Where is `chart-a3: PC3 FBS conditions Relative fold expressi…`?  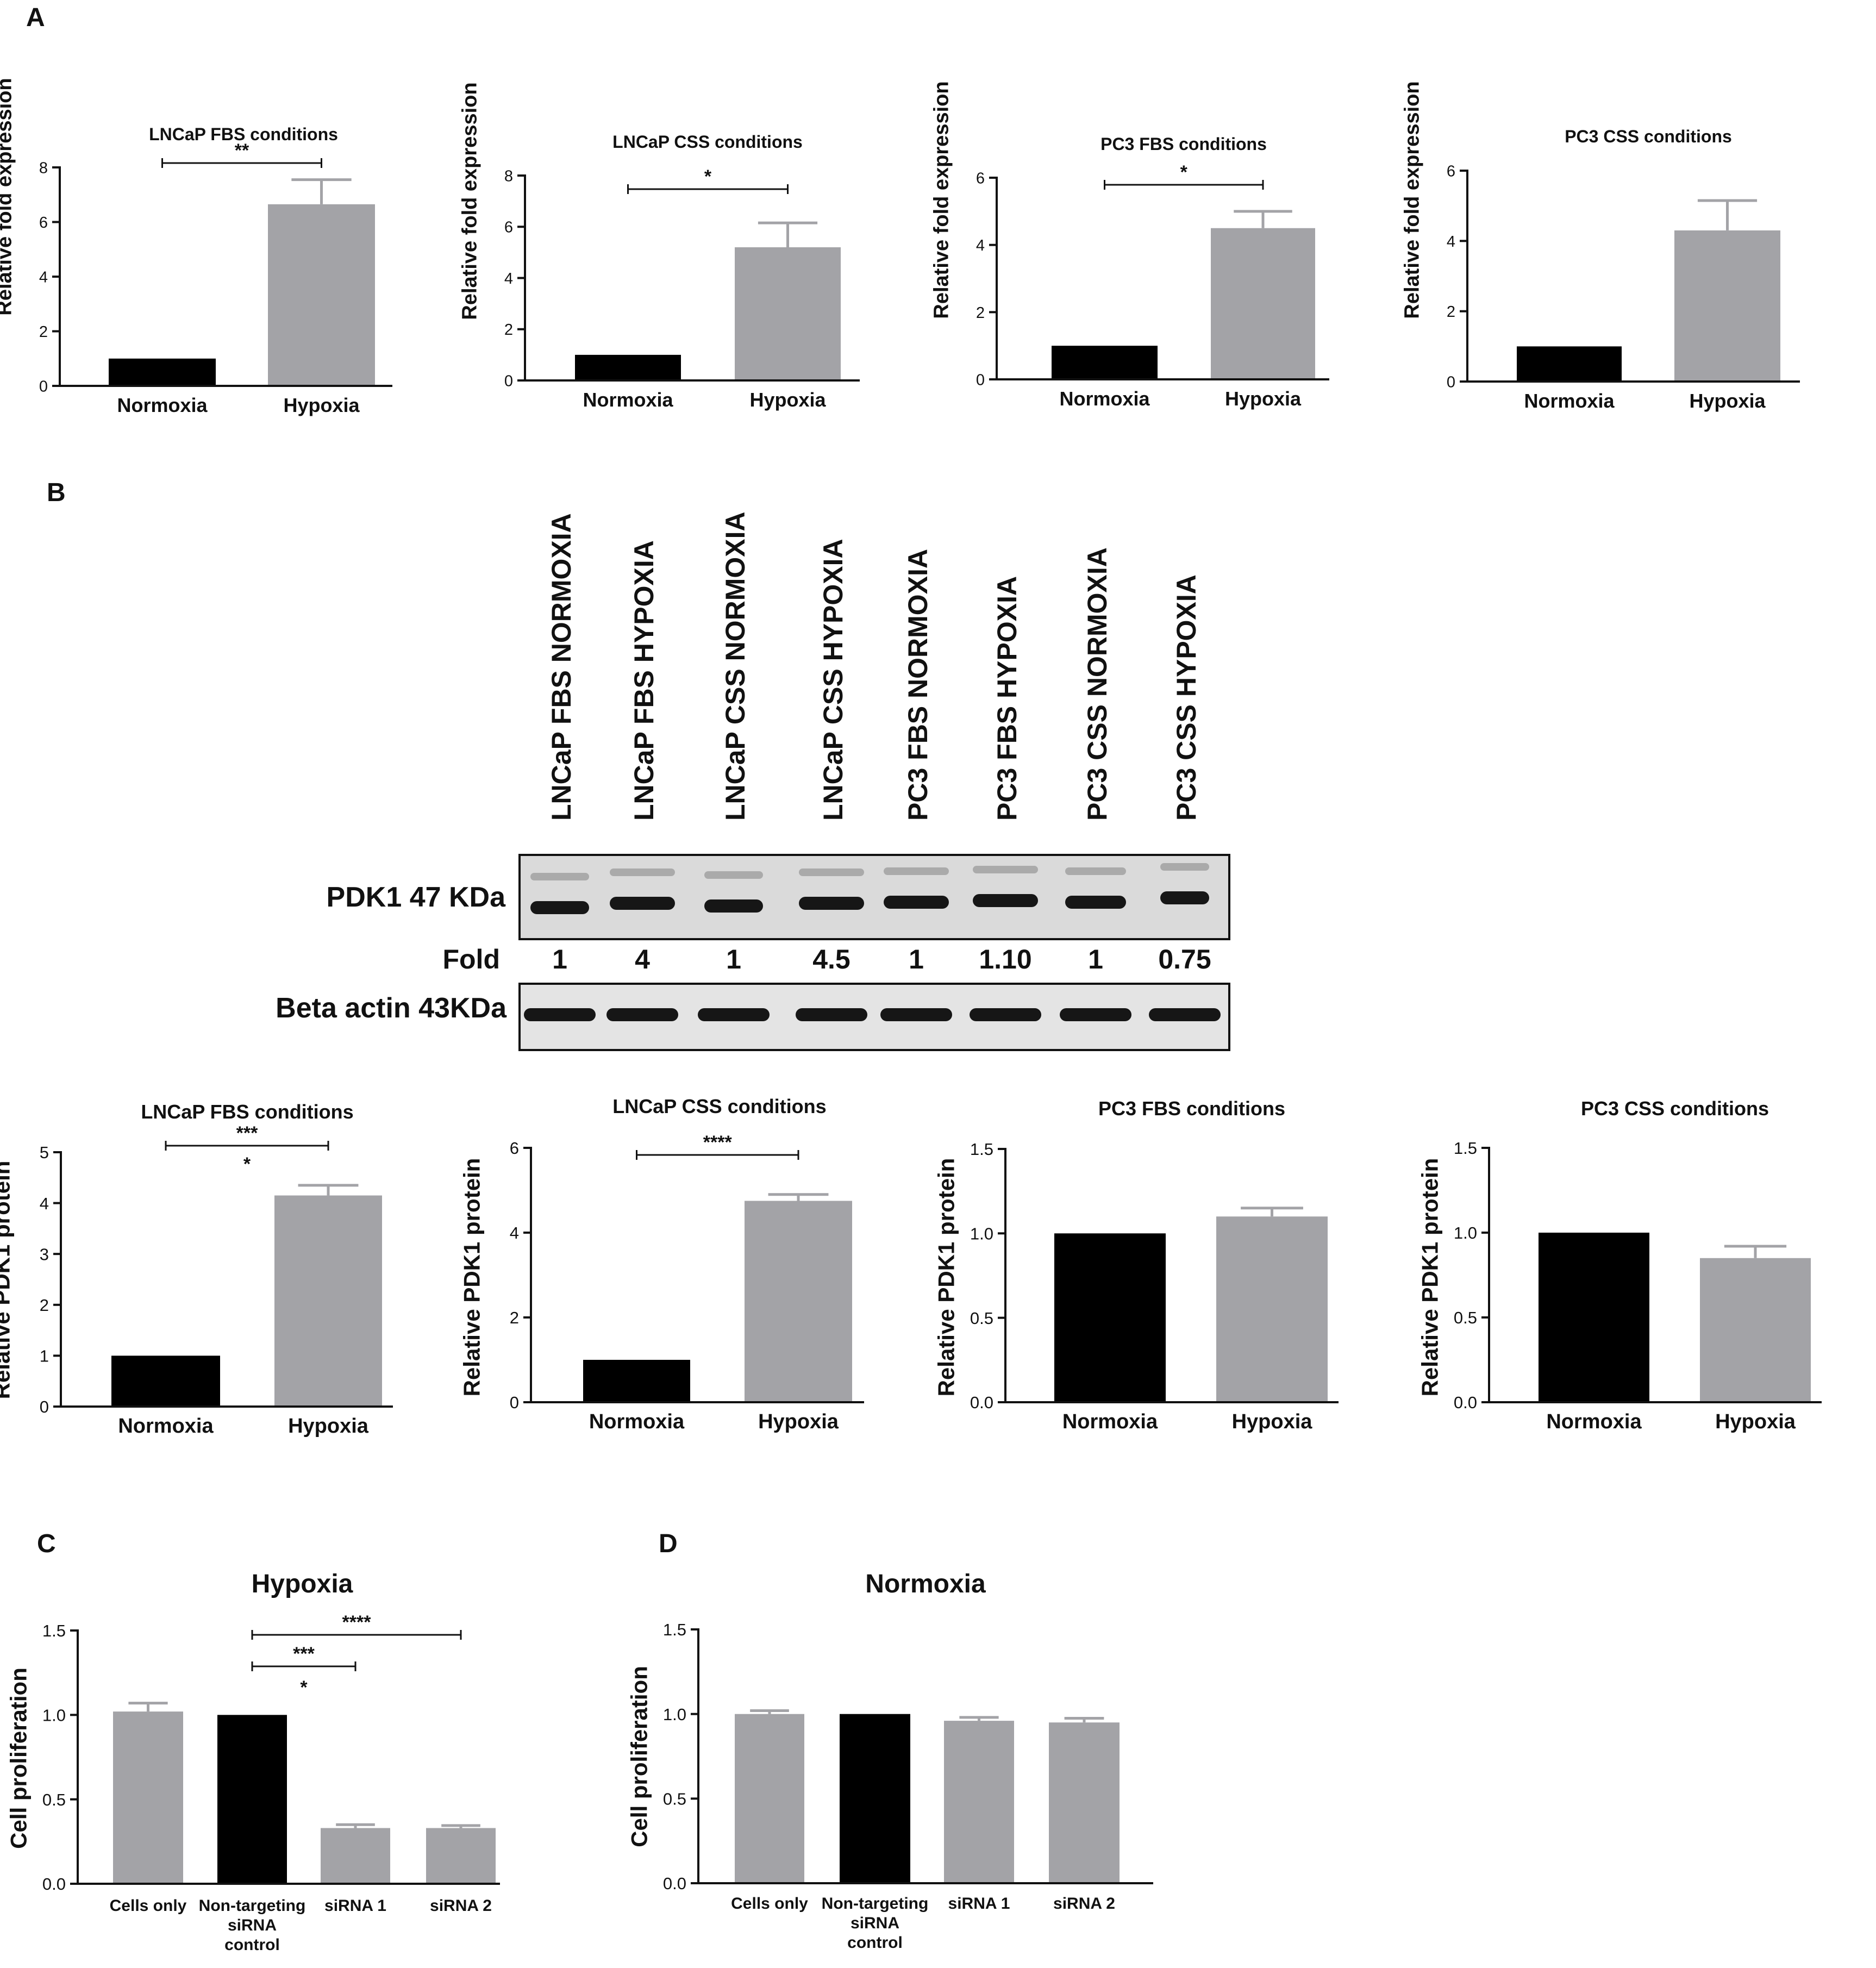
chart-a3: PC3 FBS conditions Relative fold expressi… is located at coordinates (1129, 245).